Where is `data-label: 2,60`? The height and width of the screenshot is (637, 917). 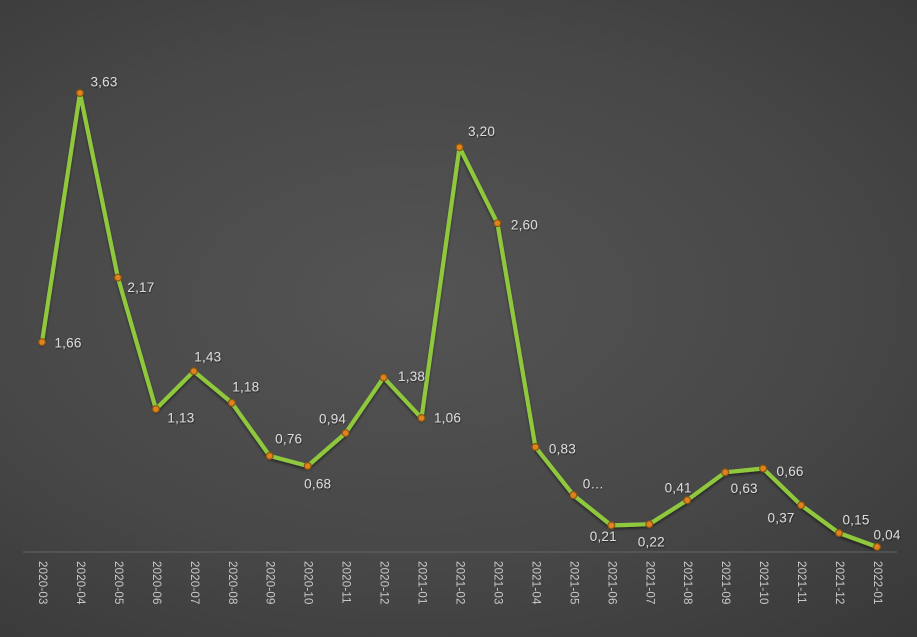
data-label: 2,60 is located at coordinates (524, 225).